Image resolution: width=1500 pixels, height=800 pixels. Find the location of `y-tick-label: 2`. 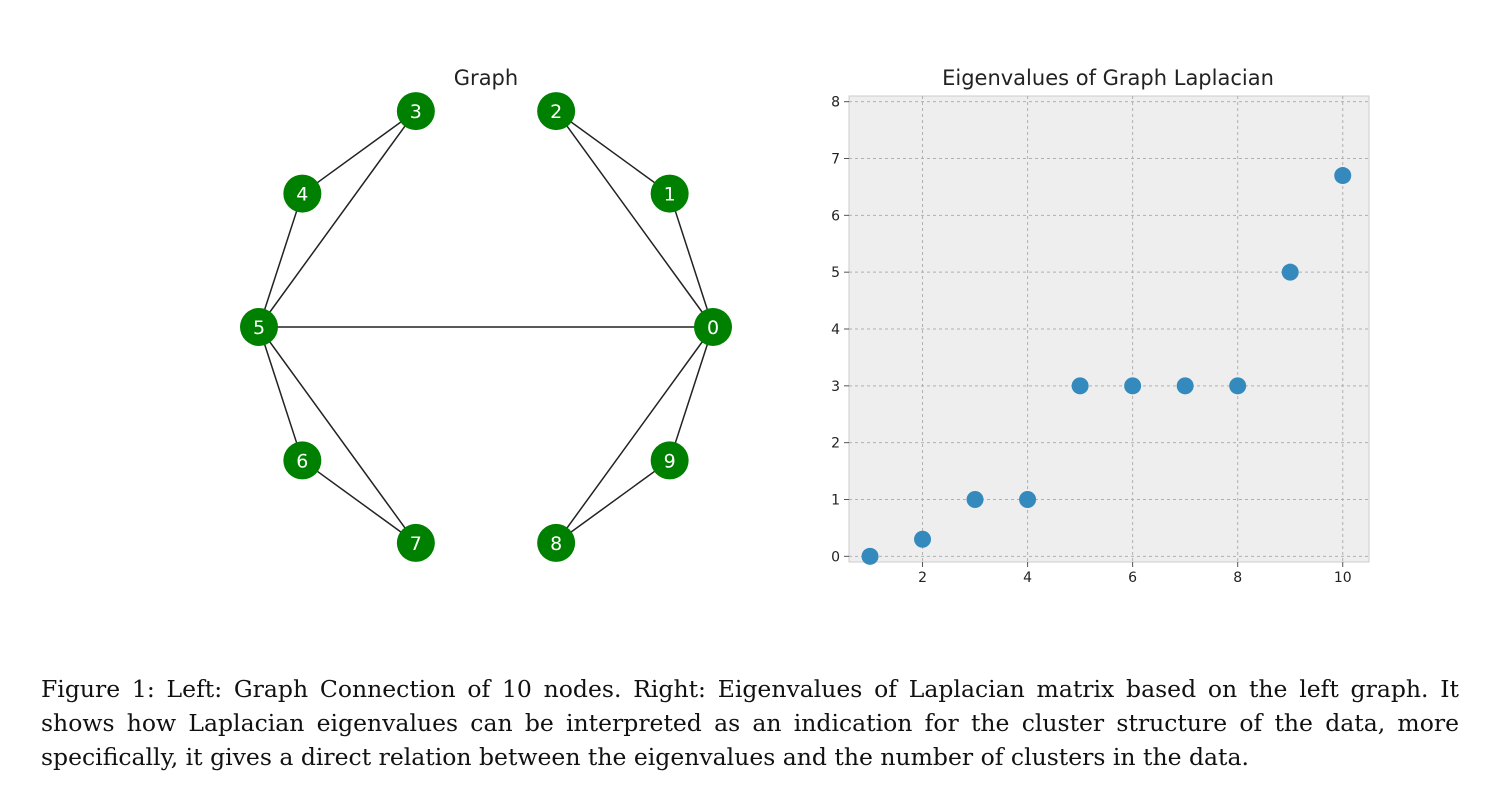

y-tick-label: 2 is located at coordinates (835, 444).